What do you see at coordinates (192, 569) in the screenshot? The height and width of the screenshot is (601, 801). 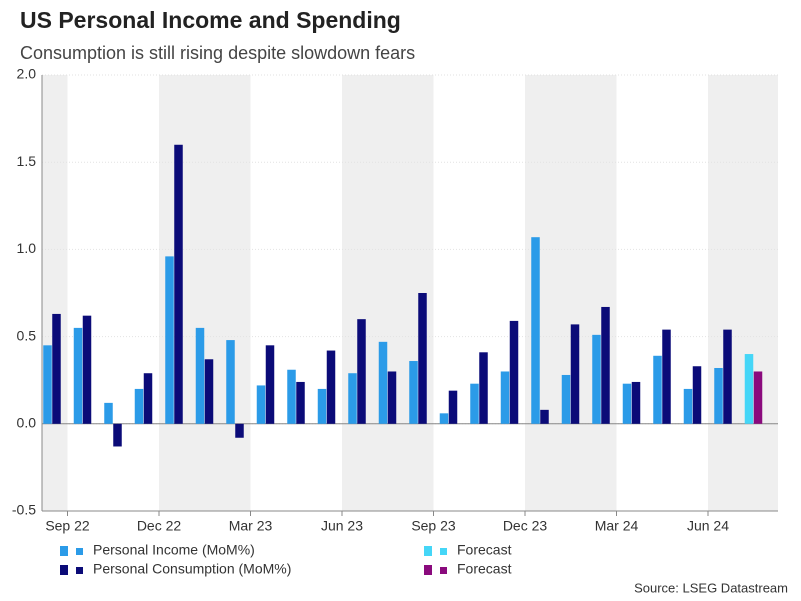 I see `legend-label: Personal Consumption (MoM%)` at bounding box center [192, 569].